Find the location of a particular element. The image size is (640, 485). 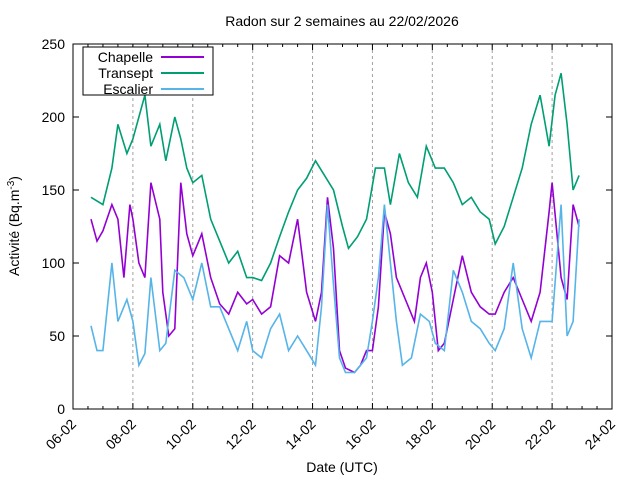

y-axis-label: Activité (Bq.m-3) is located at coordinates (14, 226).